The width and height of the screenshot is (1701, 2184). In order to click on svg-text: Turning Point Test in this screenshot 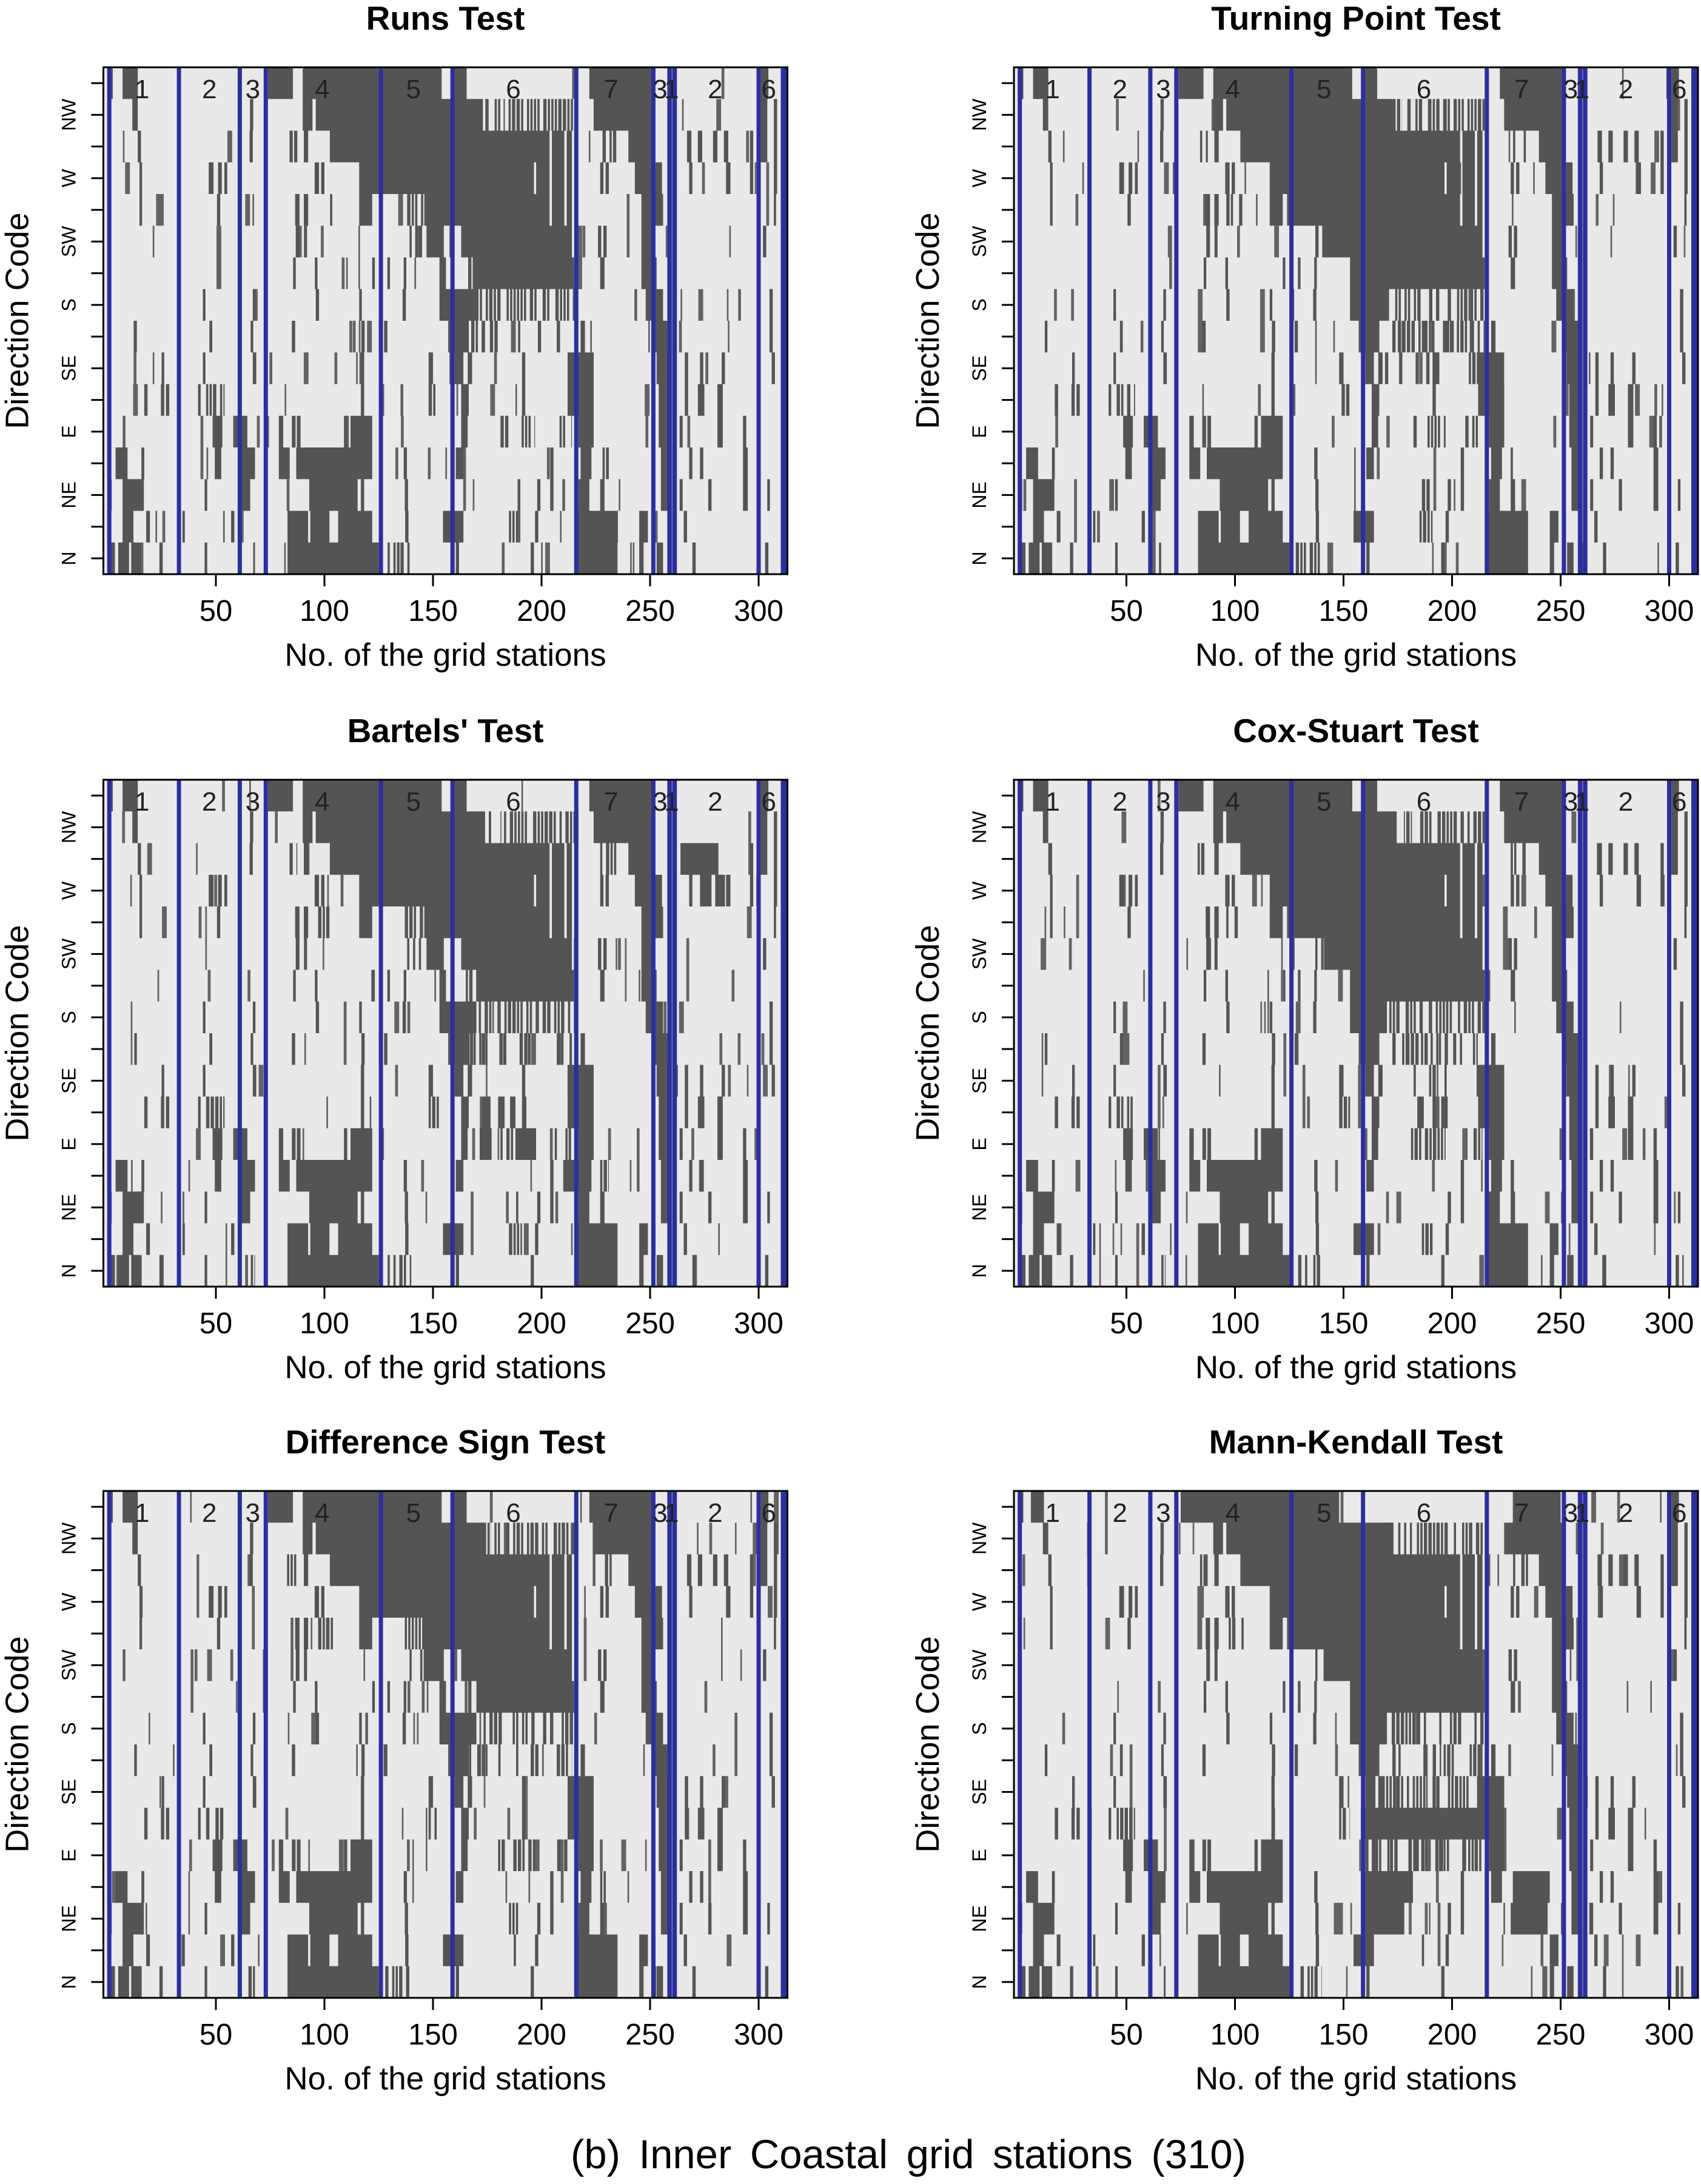, I will do `click(1356, 18)`.